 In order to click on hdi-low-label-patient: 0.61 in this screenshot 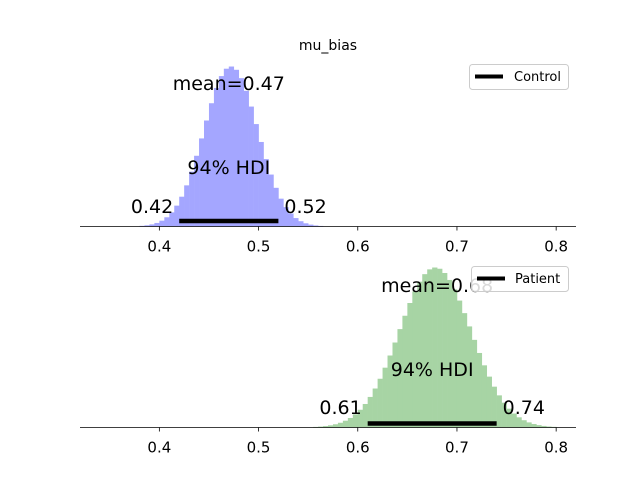, I will do `click(340, 408)`.